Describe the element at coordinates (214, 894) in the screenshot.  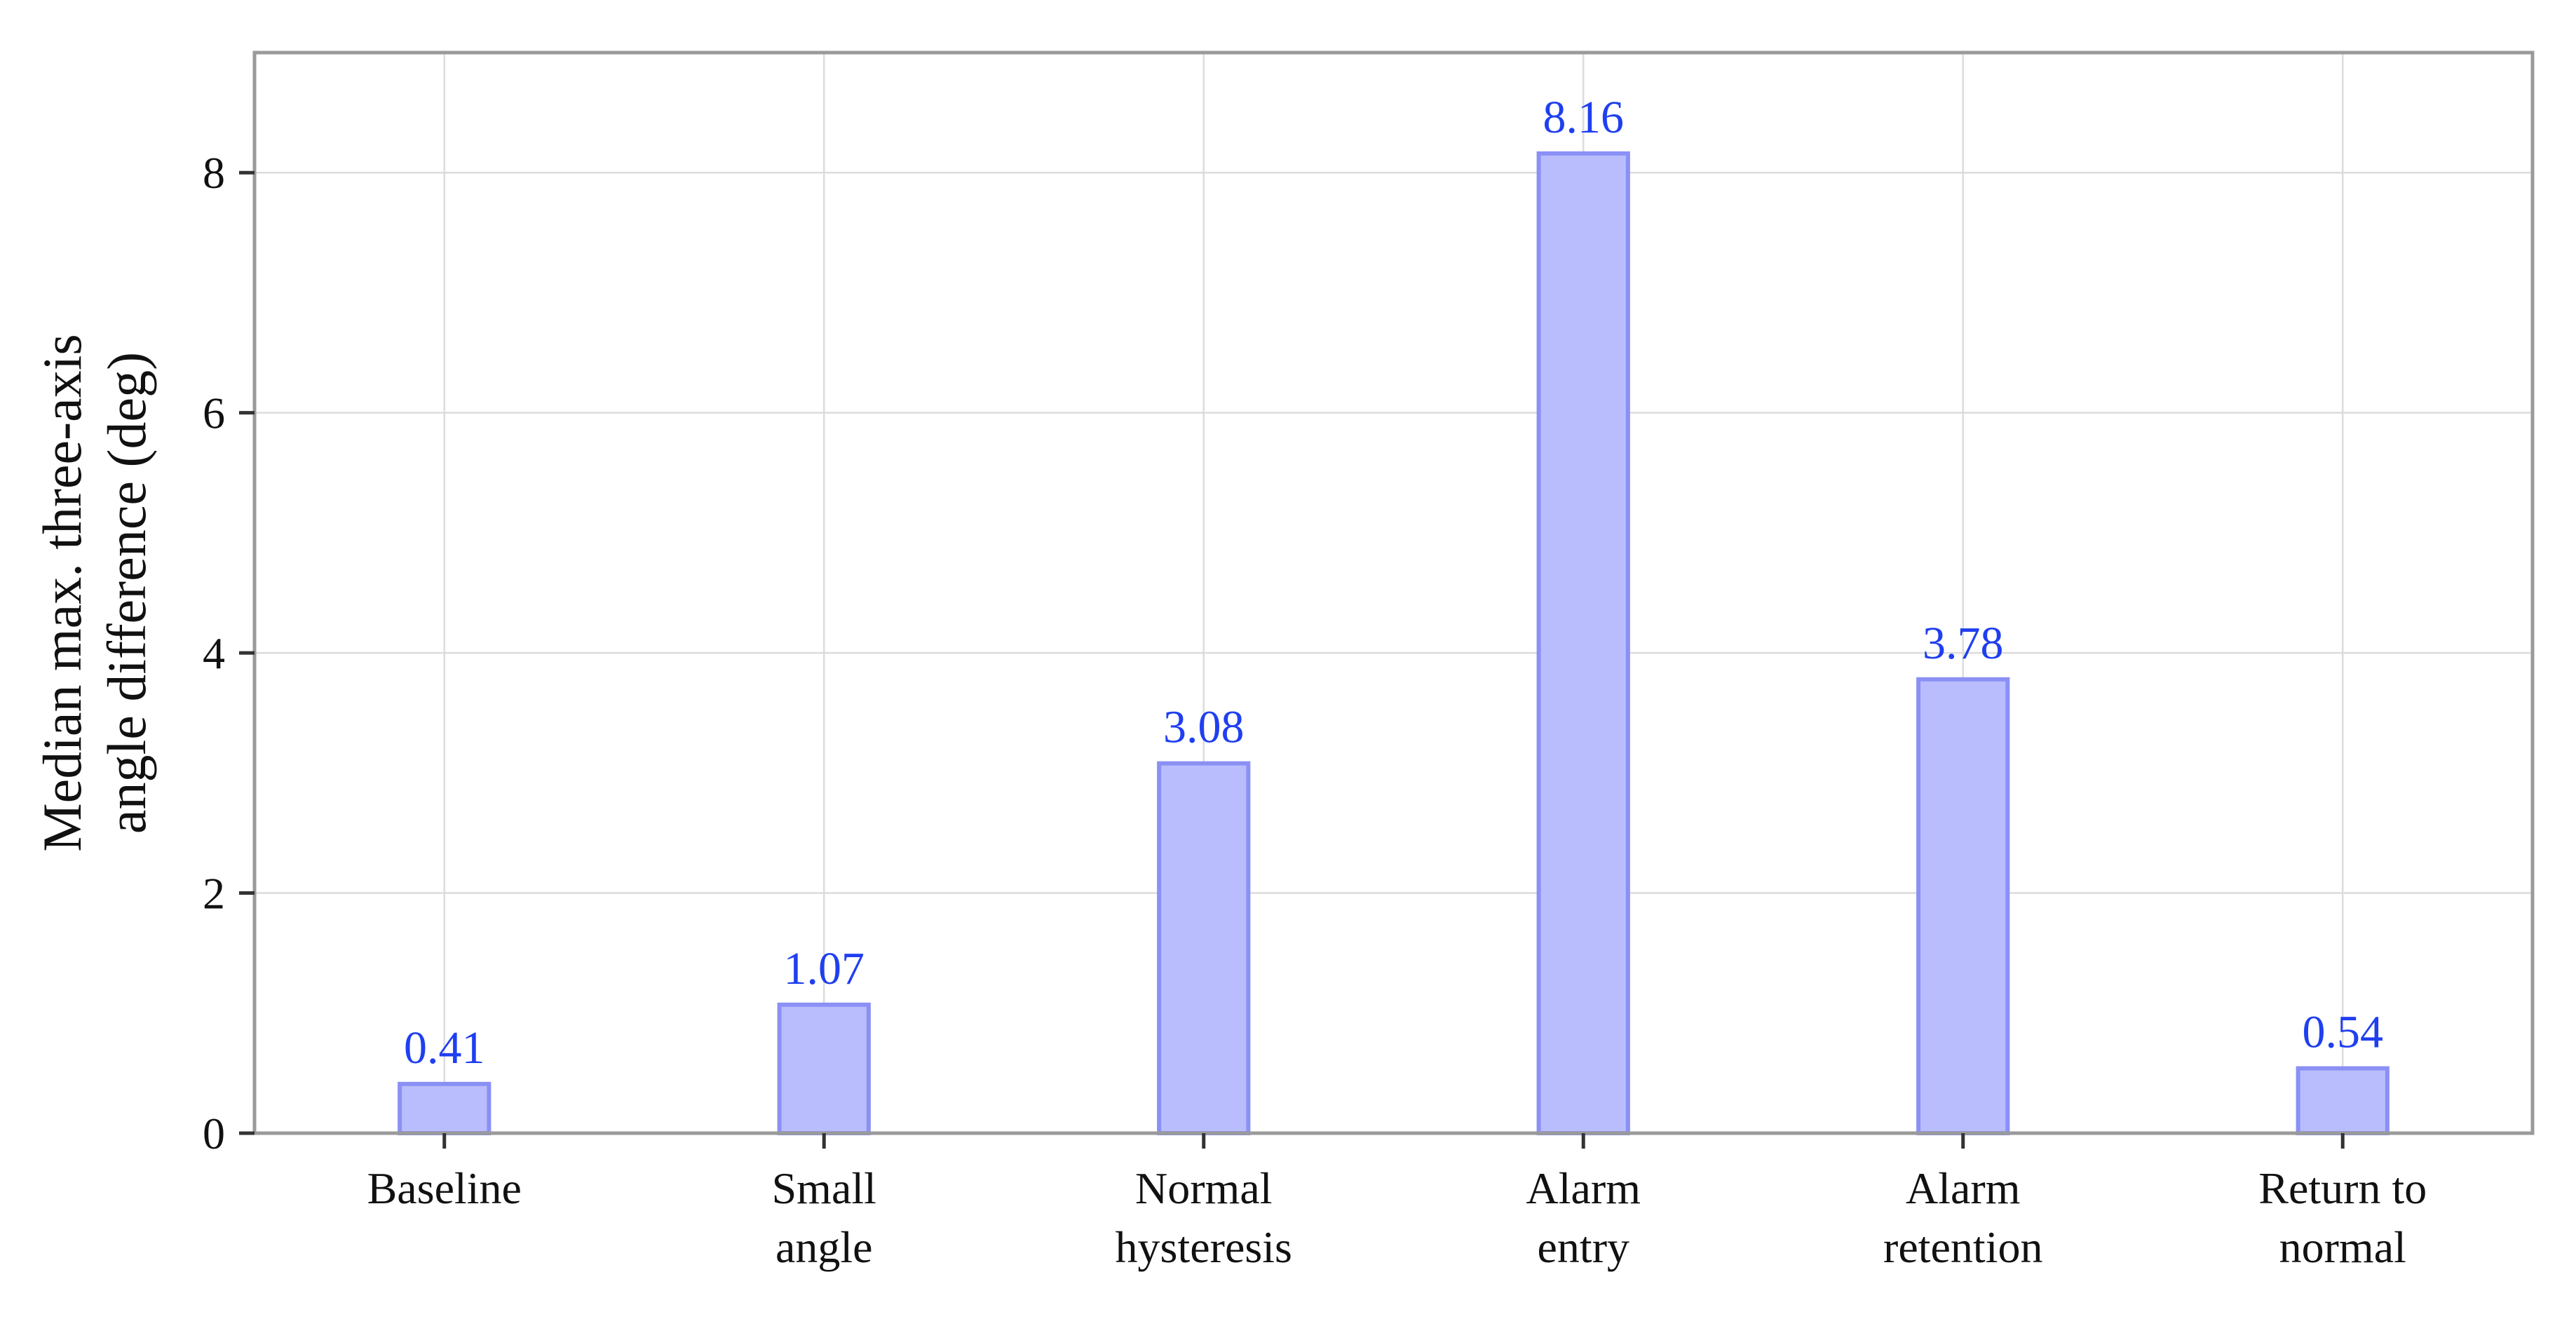
I see `y-tick-label: 2` at that location.